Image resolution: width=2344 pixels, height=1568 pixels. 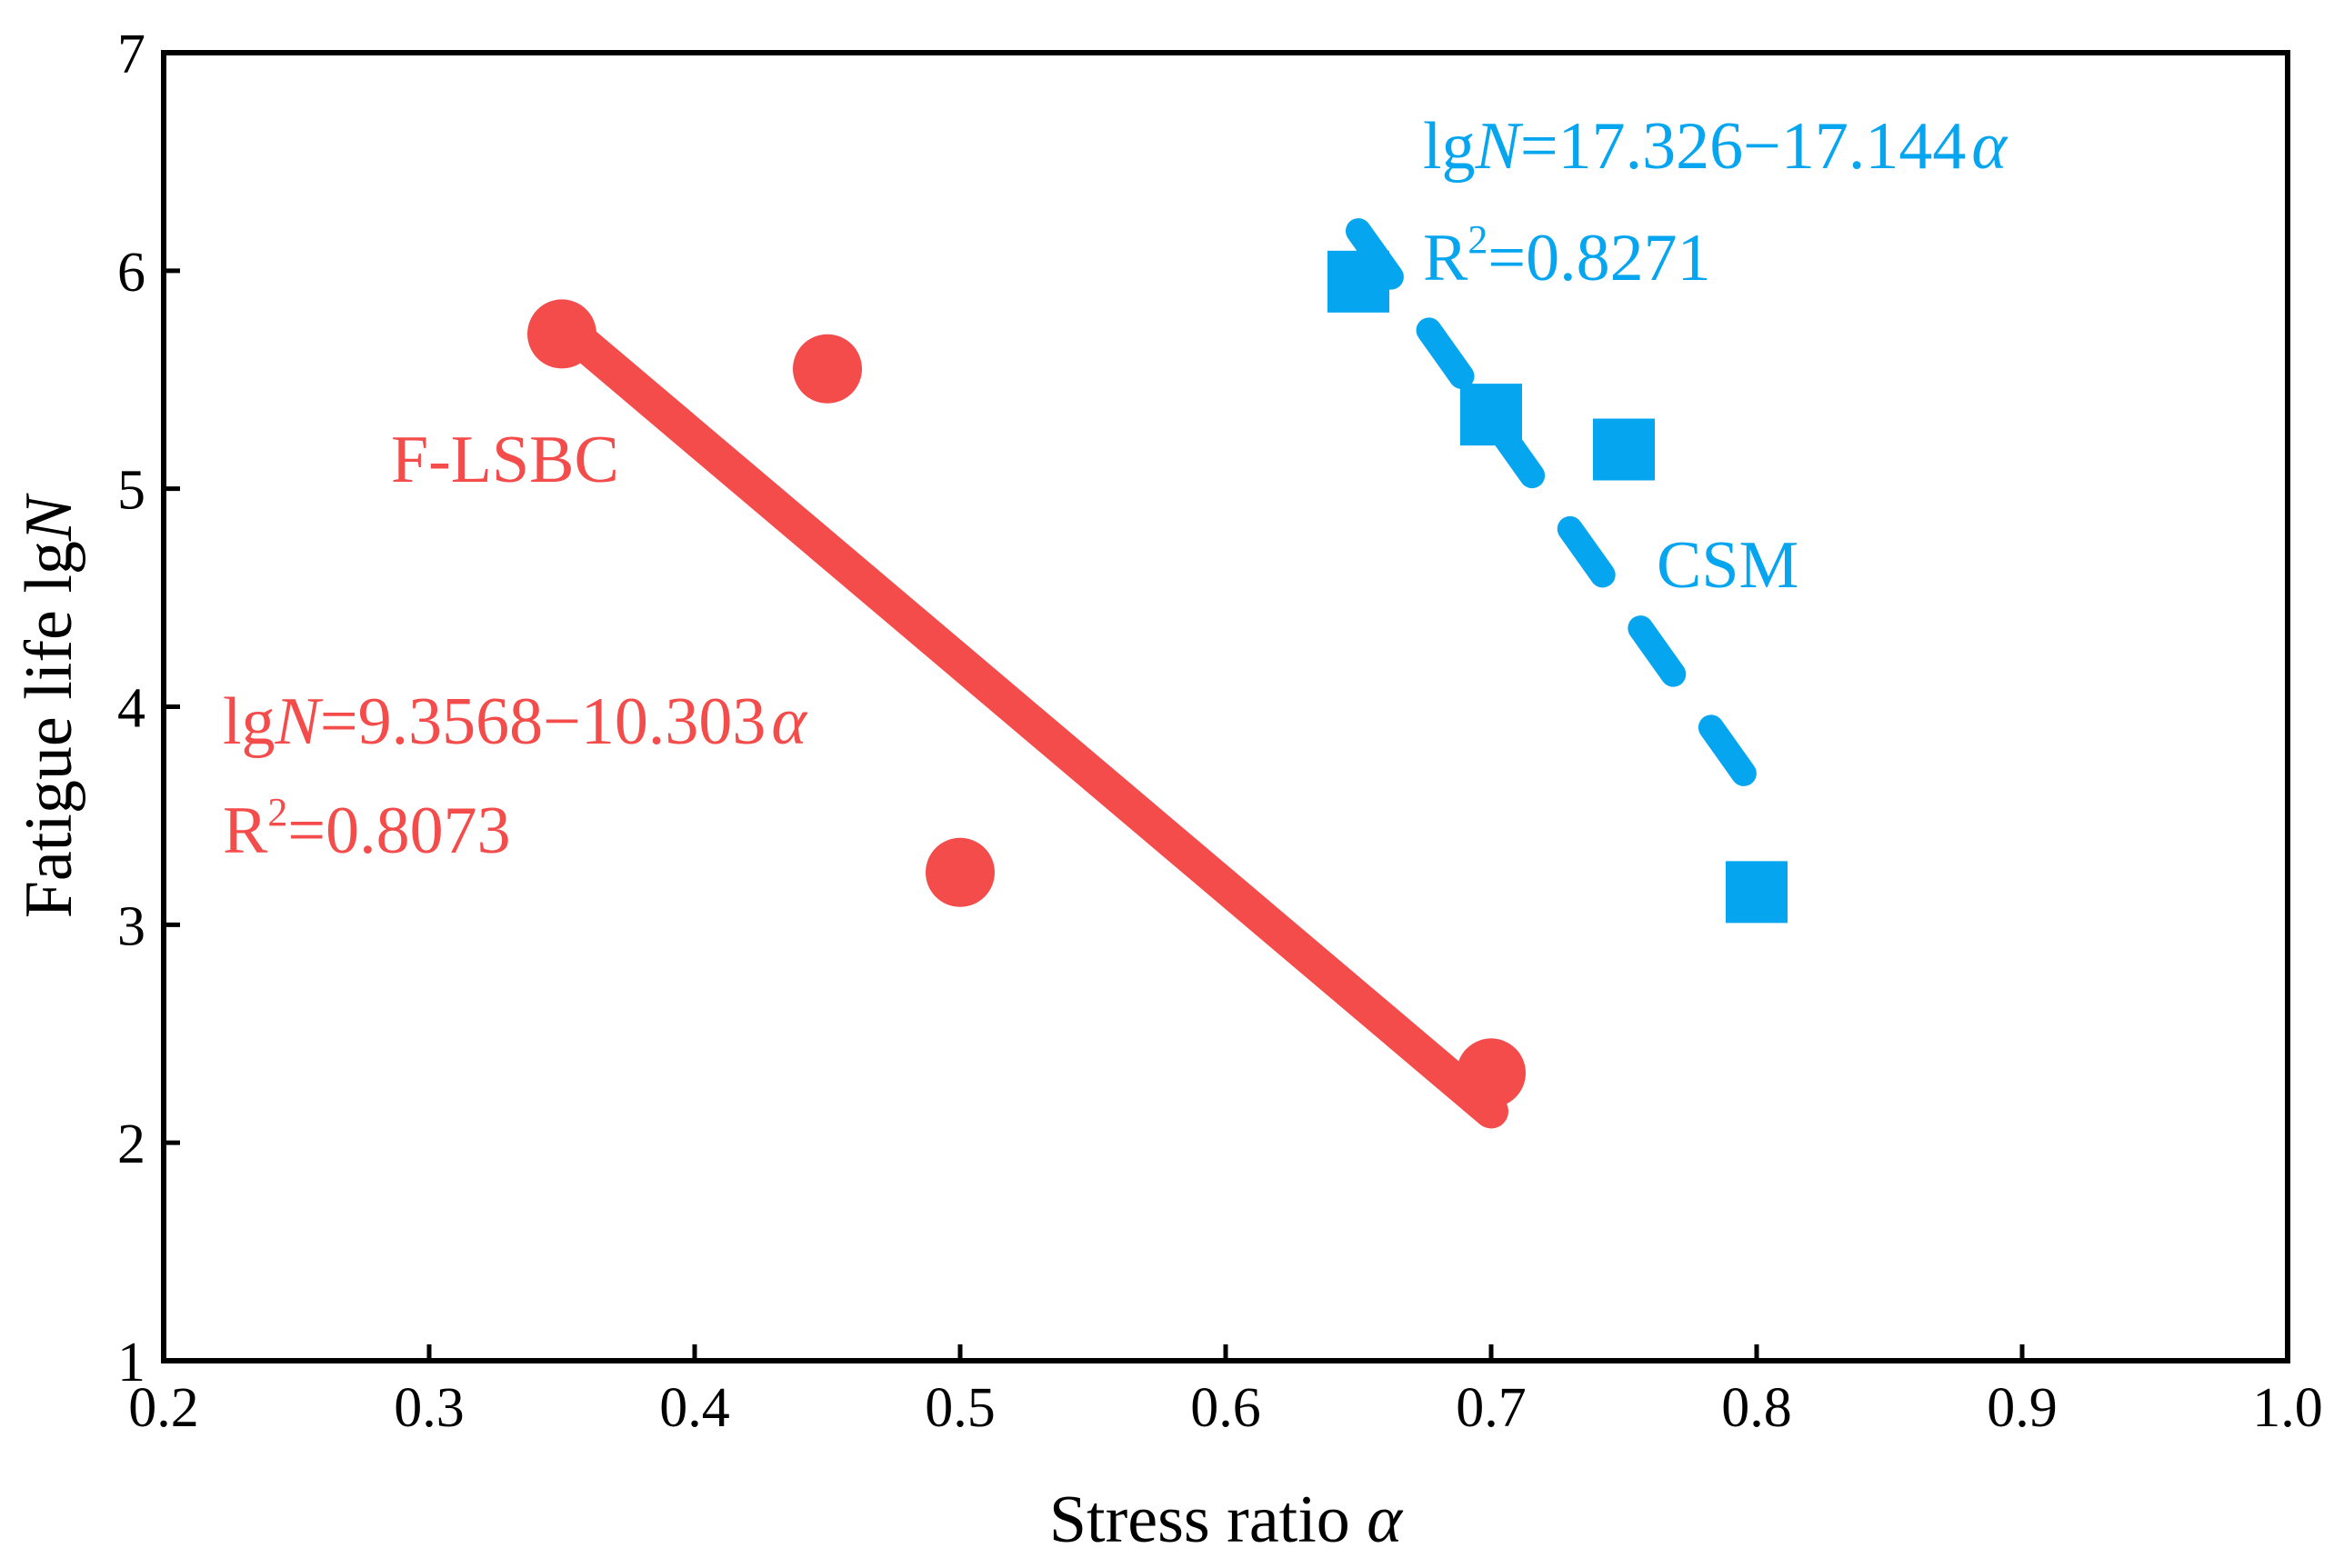 I want to click on series-label-flsbc: F-LSBC, so click(x=505, y=460).